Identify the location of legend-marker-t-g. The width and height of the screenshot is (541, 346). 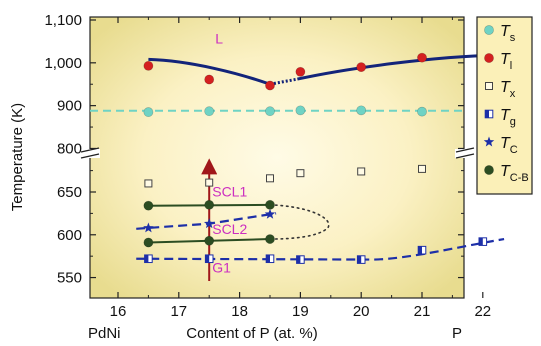
(489, 114).